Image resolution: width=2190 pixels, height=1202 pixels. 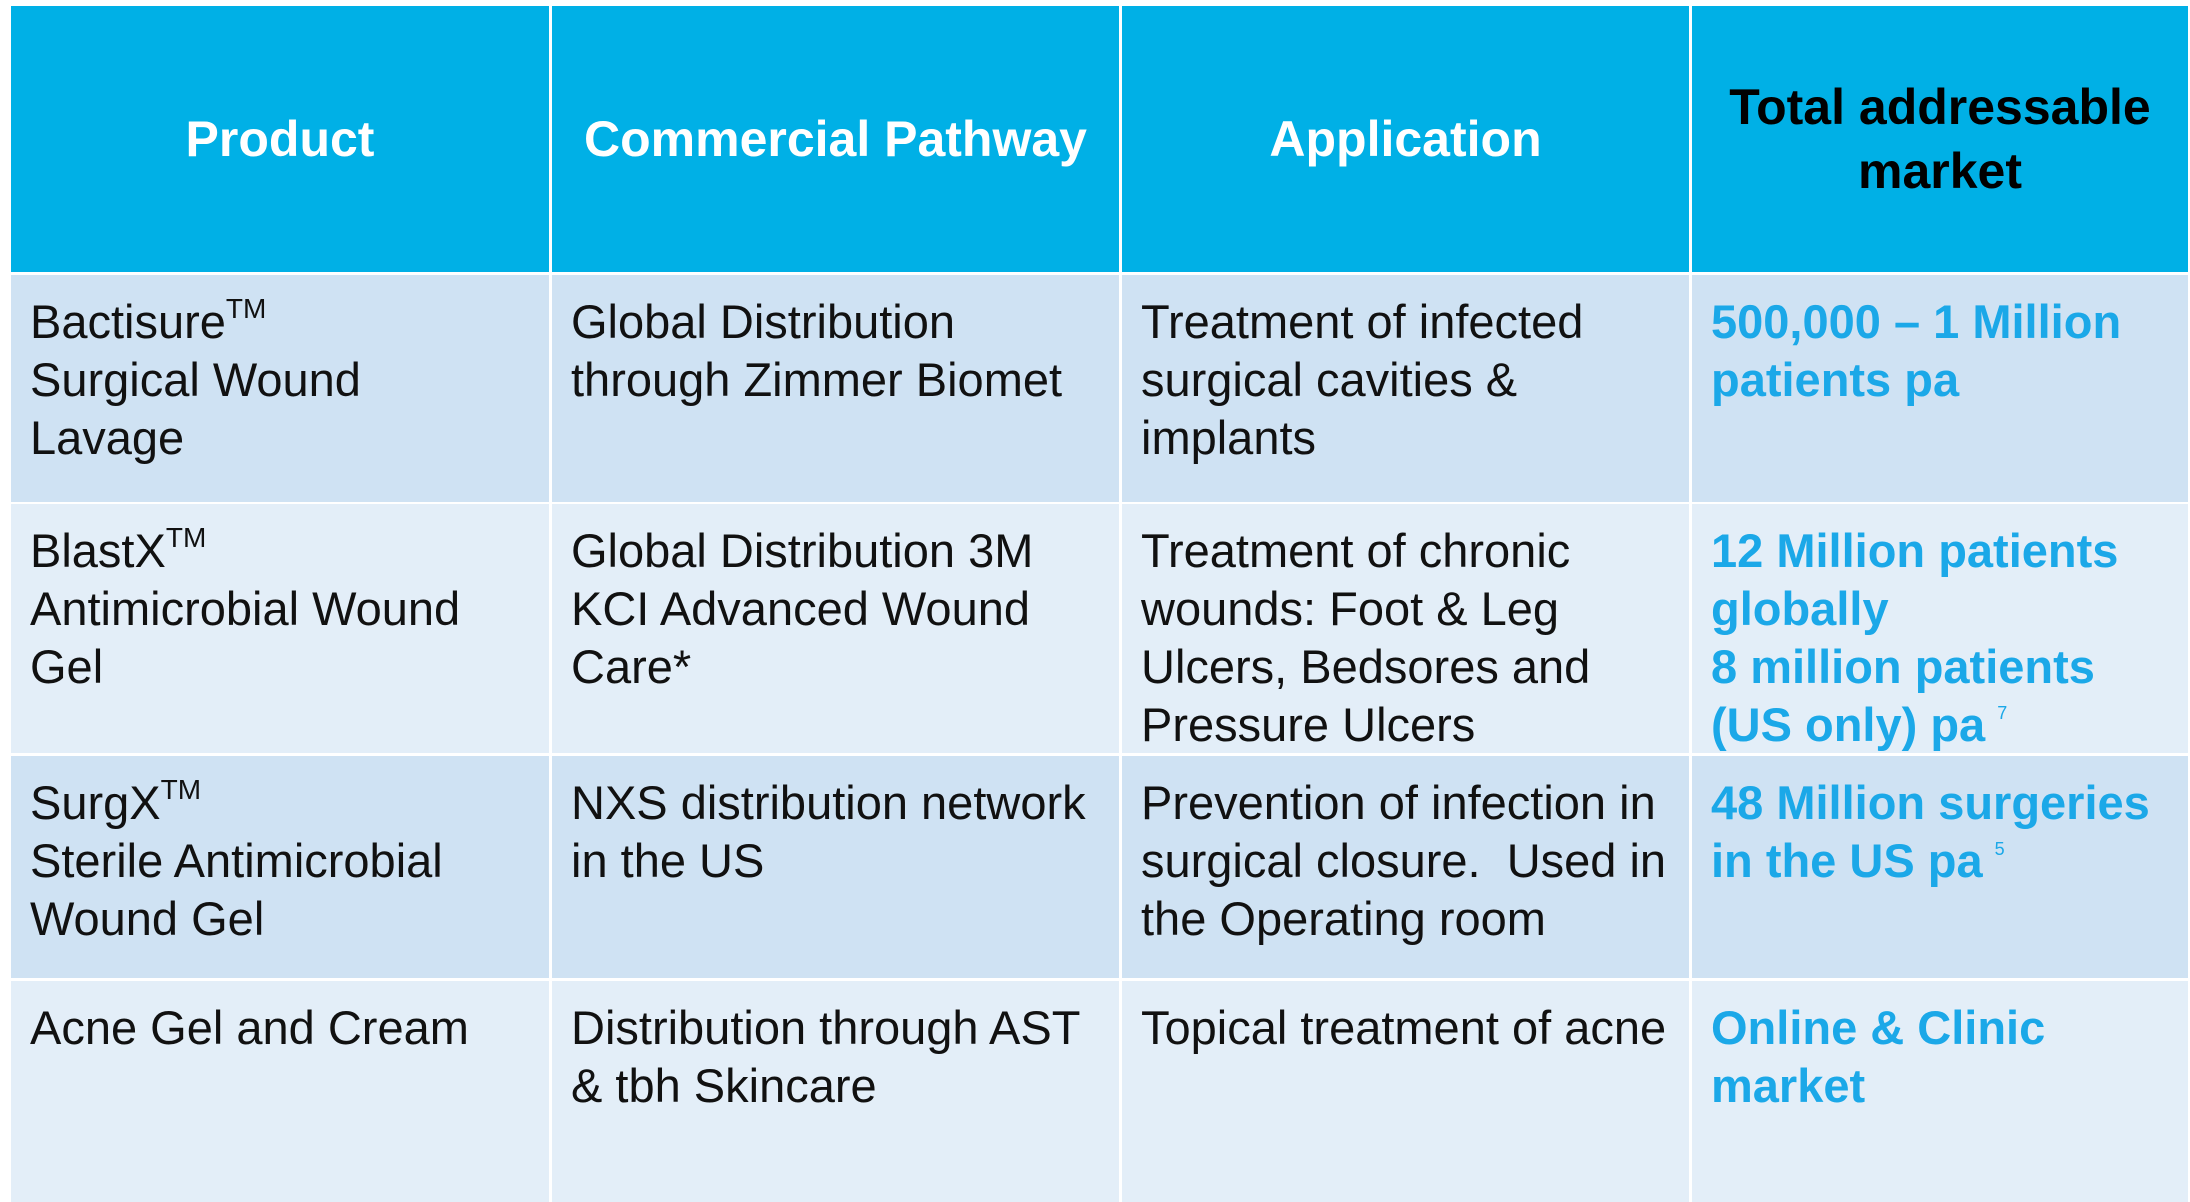 I want to click on product-cell: BlastXTM Antimicrobial Wound Gel, so click(x=280, y=628).